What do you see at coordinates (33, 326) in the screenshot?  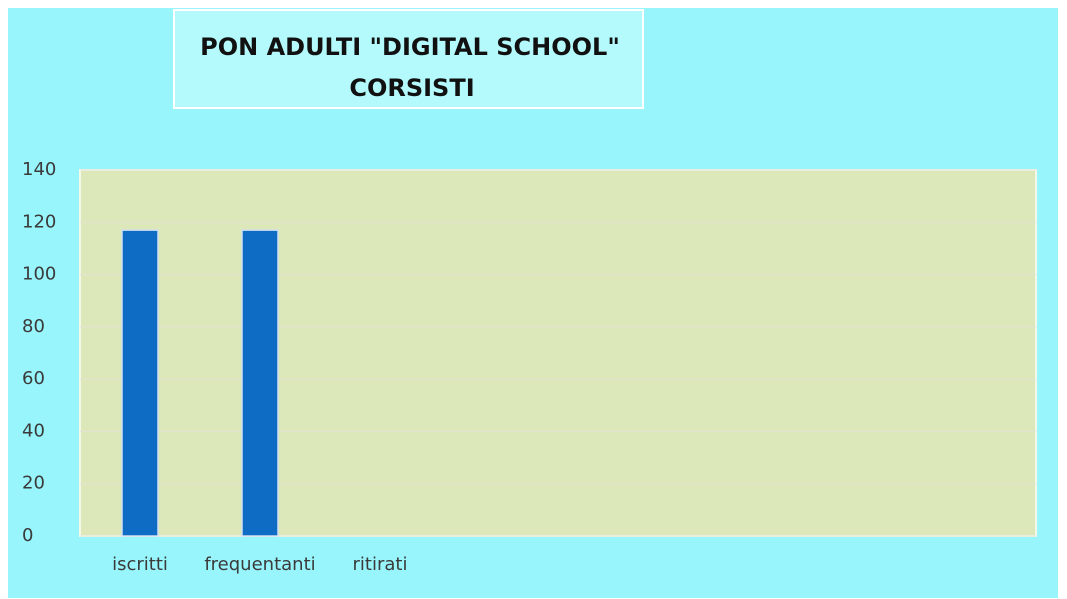 I see `y-tick-label: 80` at bounding box center [33, 326].